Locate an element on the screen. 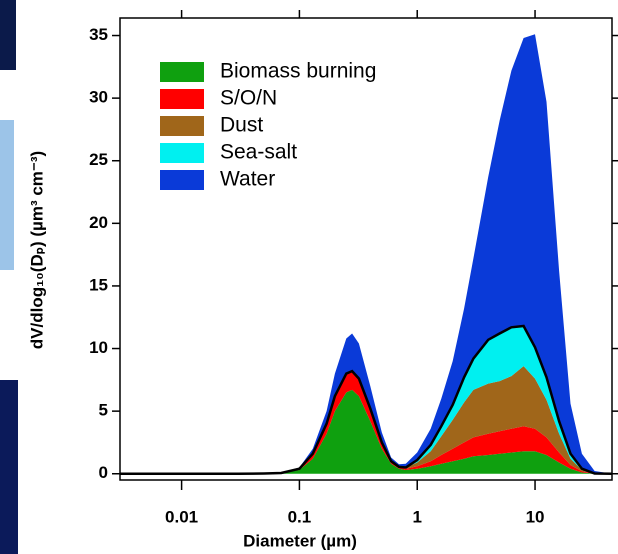 The image size is (618, 554). y-tick-label: 15 is located at coordinates (98, 284).